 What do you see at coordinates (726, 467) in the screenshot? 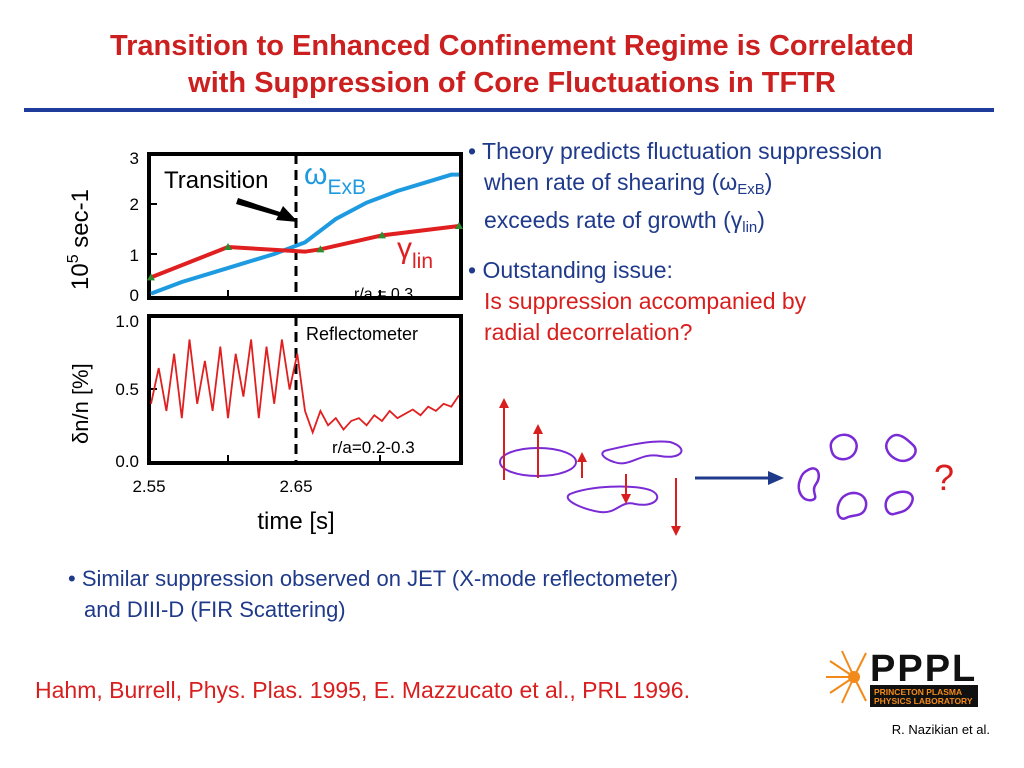
I see `decorrelation-diagram: ?` at bounding box center [726, 467].